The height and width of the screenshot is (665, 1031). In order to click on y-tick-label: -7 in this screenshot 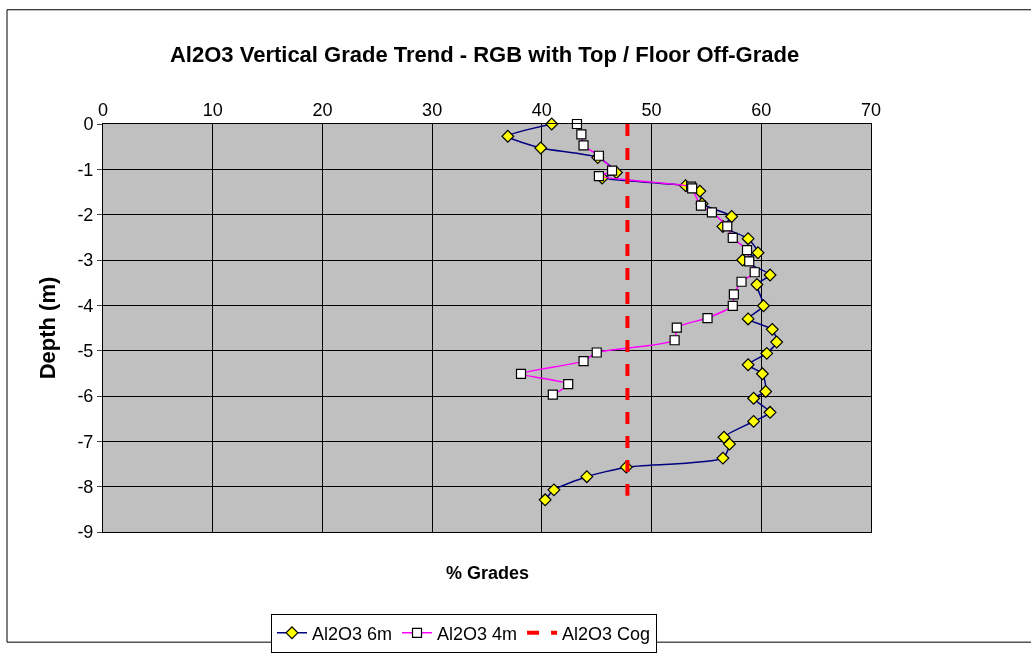, I will do `click(85, 441)`.